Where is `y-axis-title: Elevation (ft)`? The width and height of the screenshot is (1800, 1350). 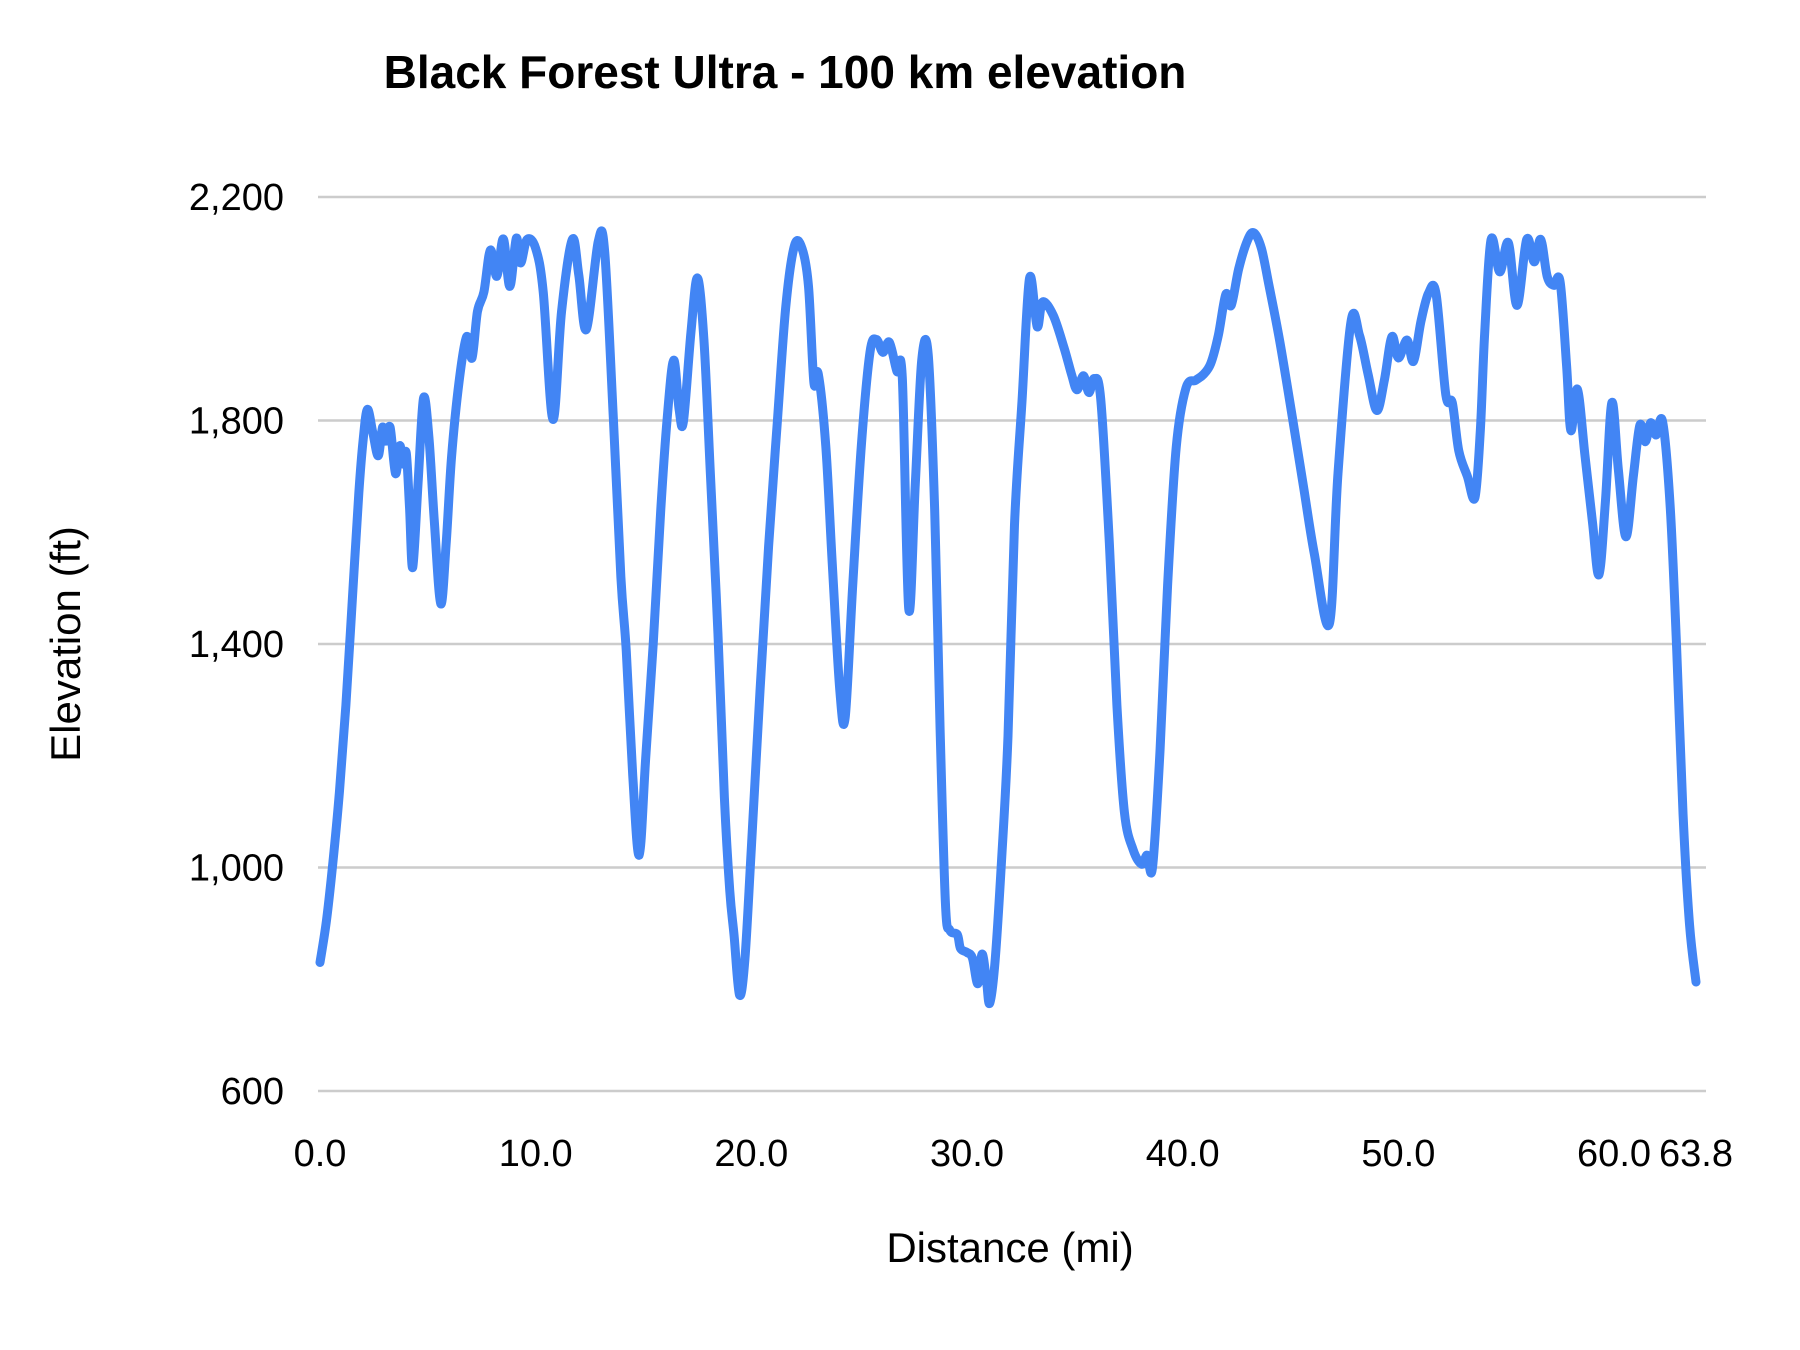 y-axis-title: Elevation (ft) is located at coordinates (65, 644).